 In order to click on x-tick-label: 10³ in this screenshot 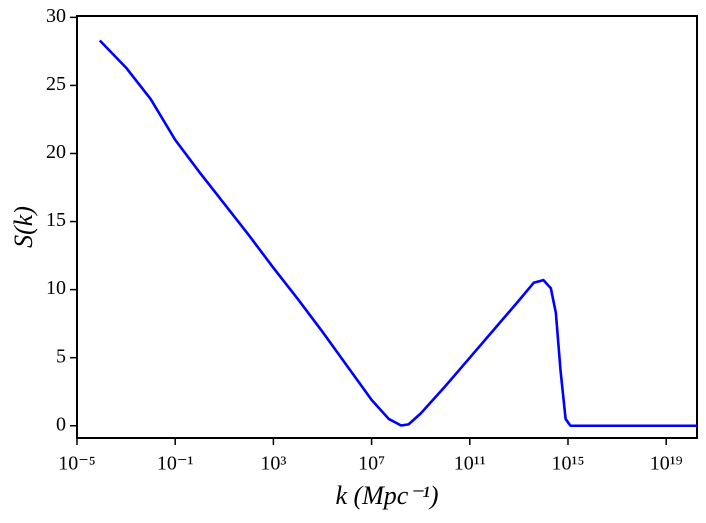, I will do `click(273, 464)`.